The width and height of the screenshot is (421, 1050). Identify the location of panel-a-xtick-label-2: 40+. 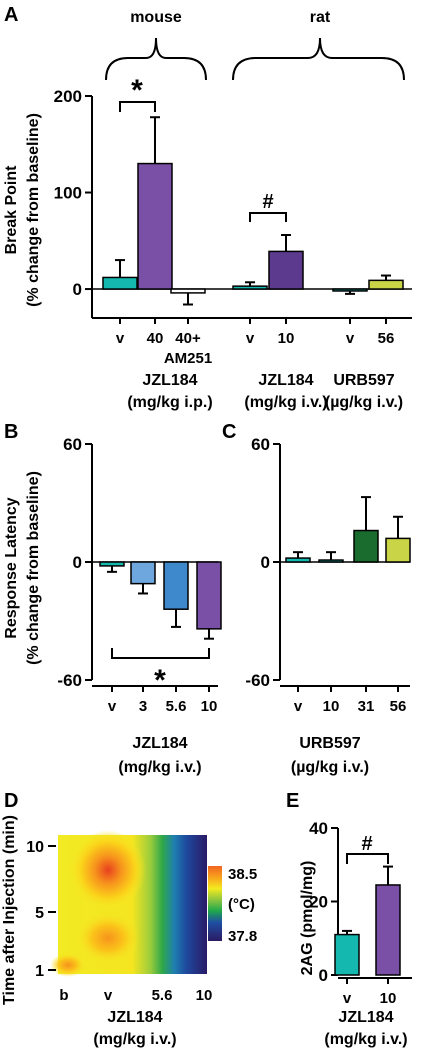
(188, 338).